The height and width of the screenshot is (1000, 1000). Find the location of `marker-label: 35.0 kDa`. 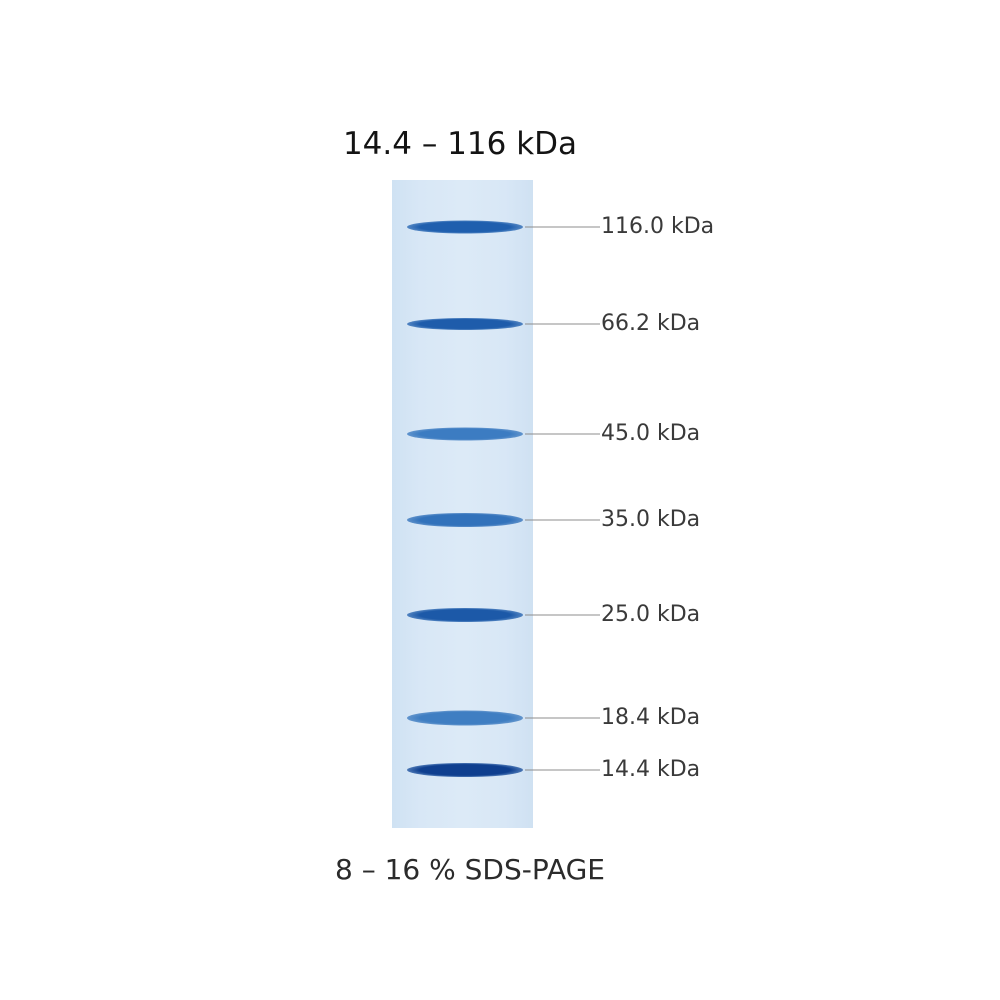

marker-label: 35.0 kDa is located at coordinates (651, 519).